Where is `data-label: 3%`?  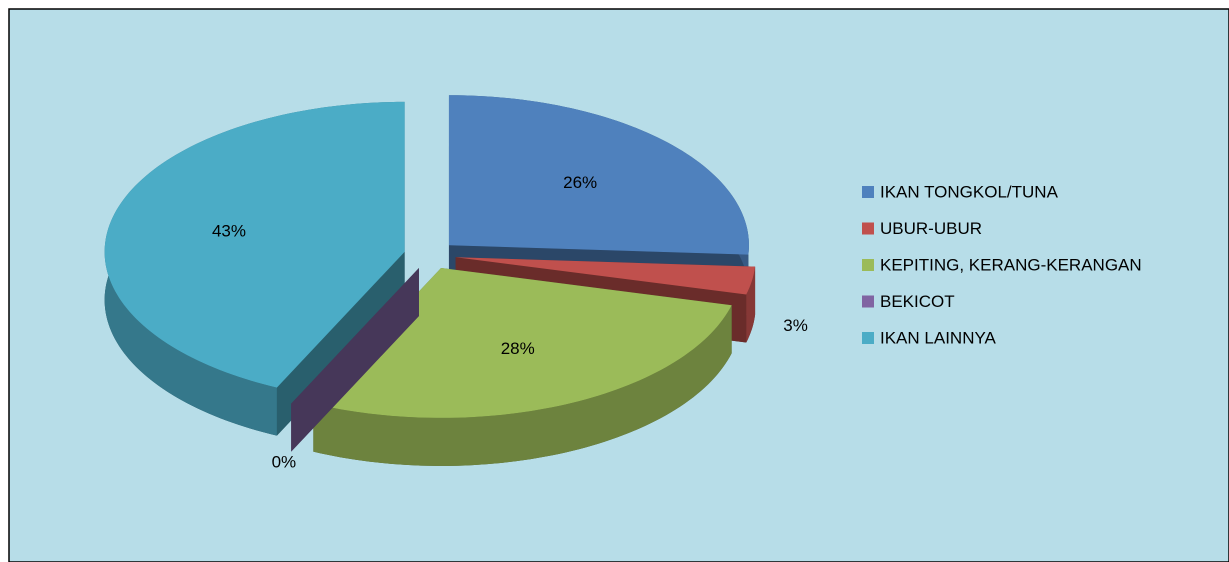 data-label: 3% is located at coordinates (795, 325).